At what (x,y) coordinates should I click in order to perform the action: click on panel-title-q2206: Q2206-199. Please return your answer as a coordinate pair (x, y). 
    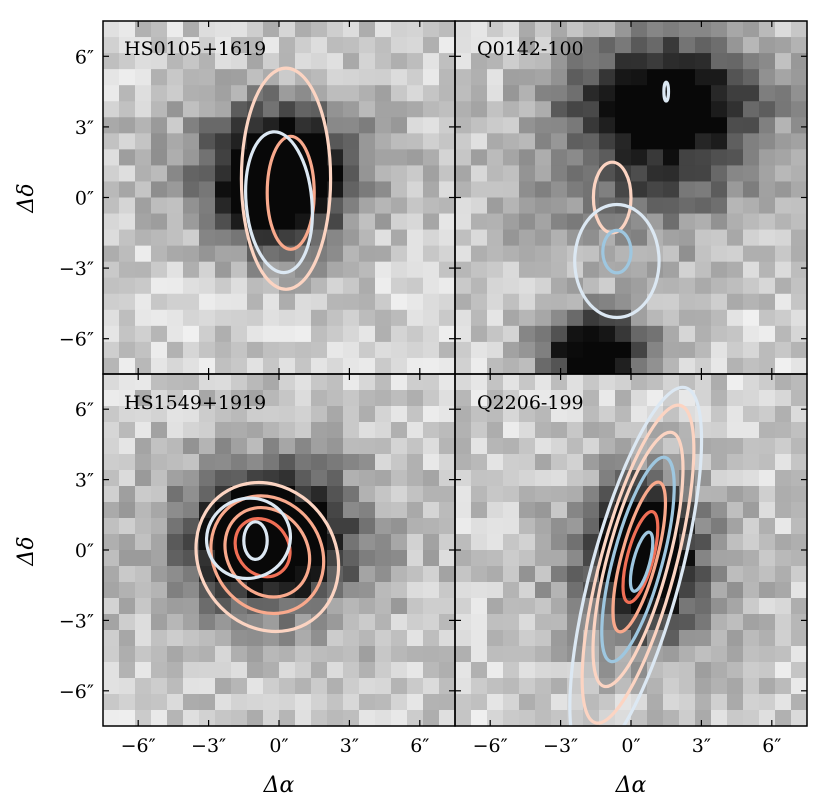
    Looking at the image, I should click on (530, 403).